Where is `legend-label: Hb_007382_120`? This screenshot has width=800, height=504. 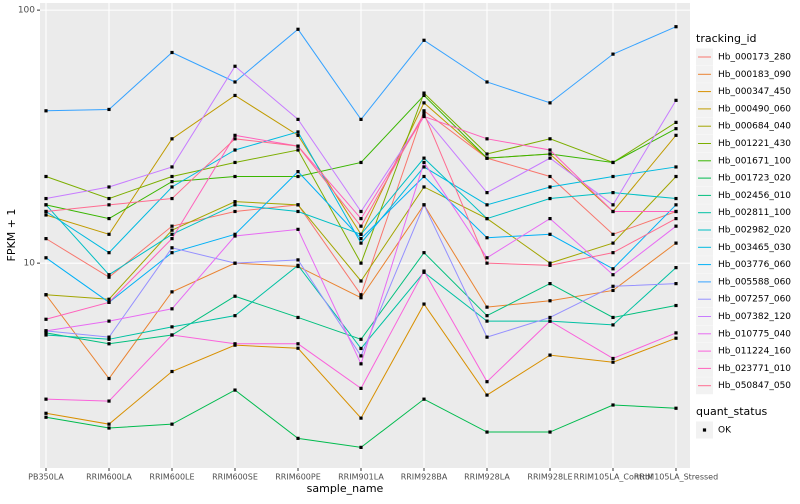 legend-label: Hb_007382_120 is located at coordinates (754, 317).